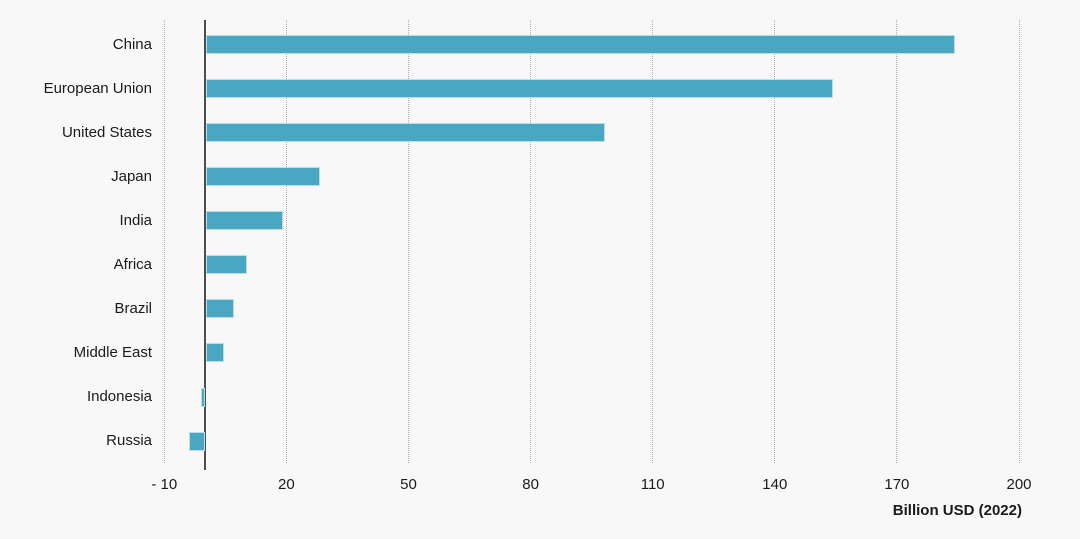 The height and width of the screenshot is (539, 1080). I want to click on category-label: Indonesia, so click(119, 397).